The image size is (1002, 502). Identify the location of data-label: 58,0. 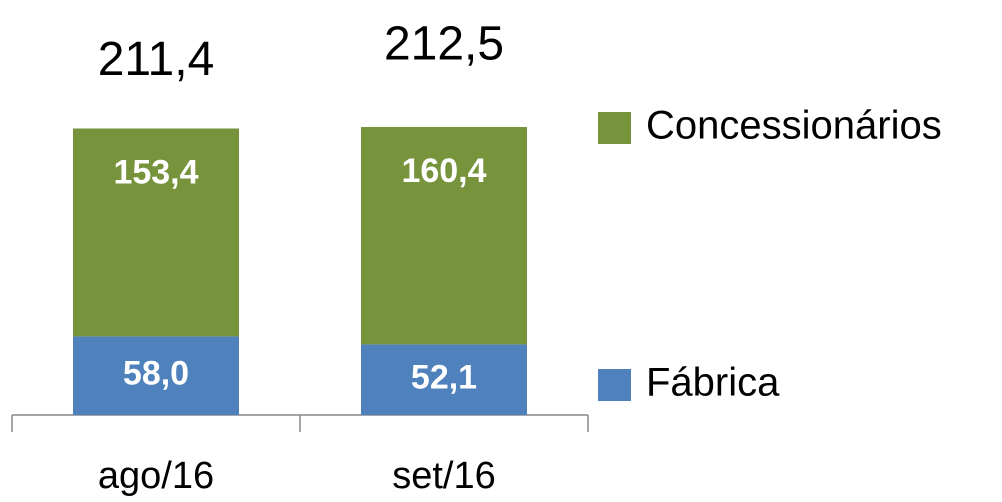
(156, 374).